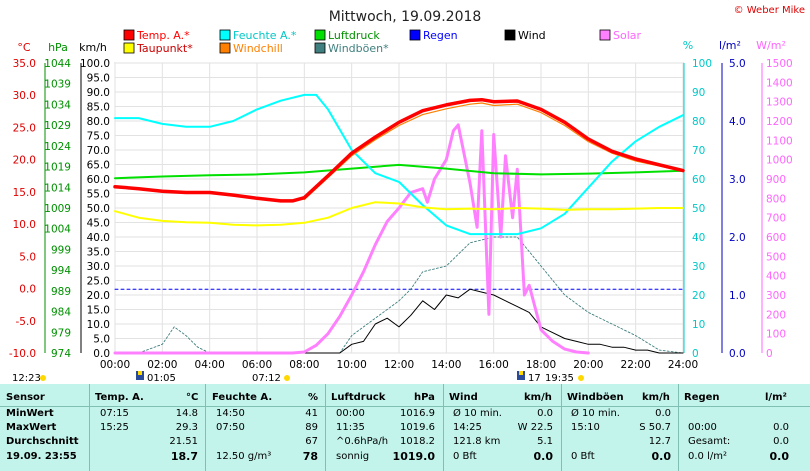 The width and height of the screenshot is (810, 471). Describe the element at coordinates (98, 238) in the screenshot. I see `wind-tick-label: 40.0` at that location.